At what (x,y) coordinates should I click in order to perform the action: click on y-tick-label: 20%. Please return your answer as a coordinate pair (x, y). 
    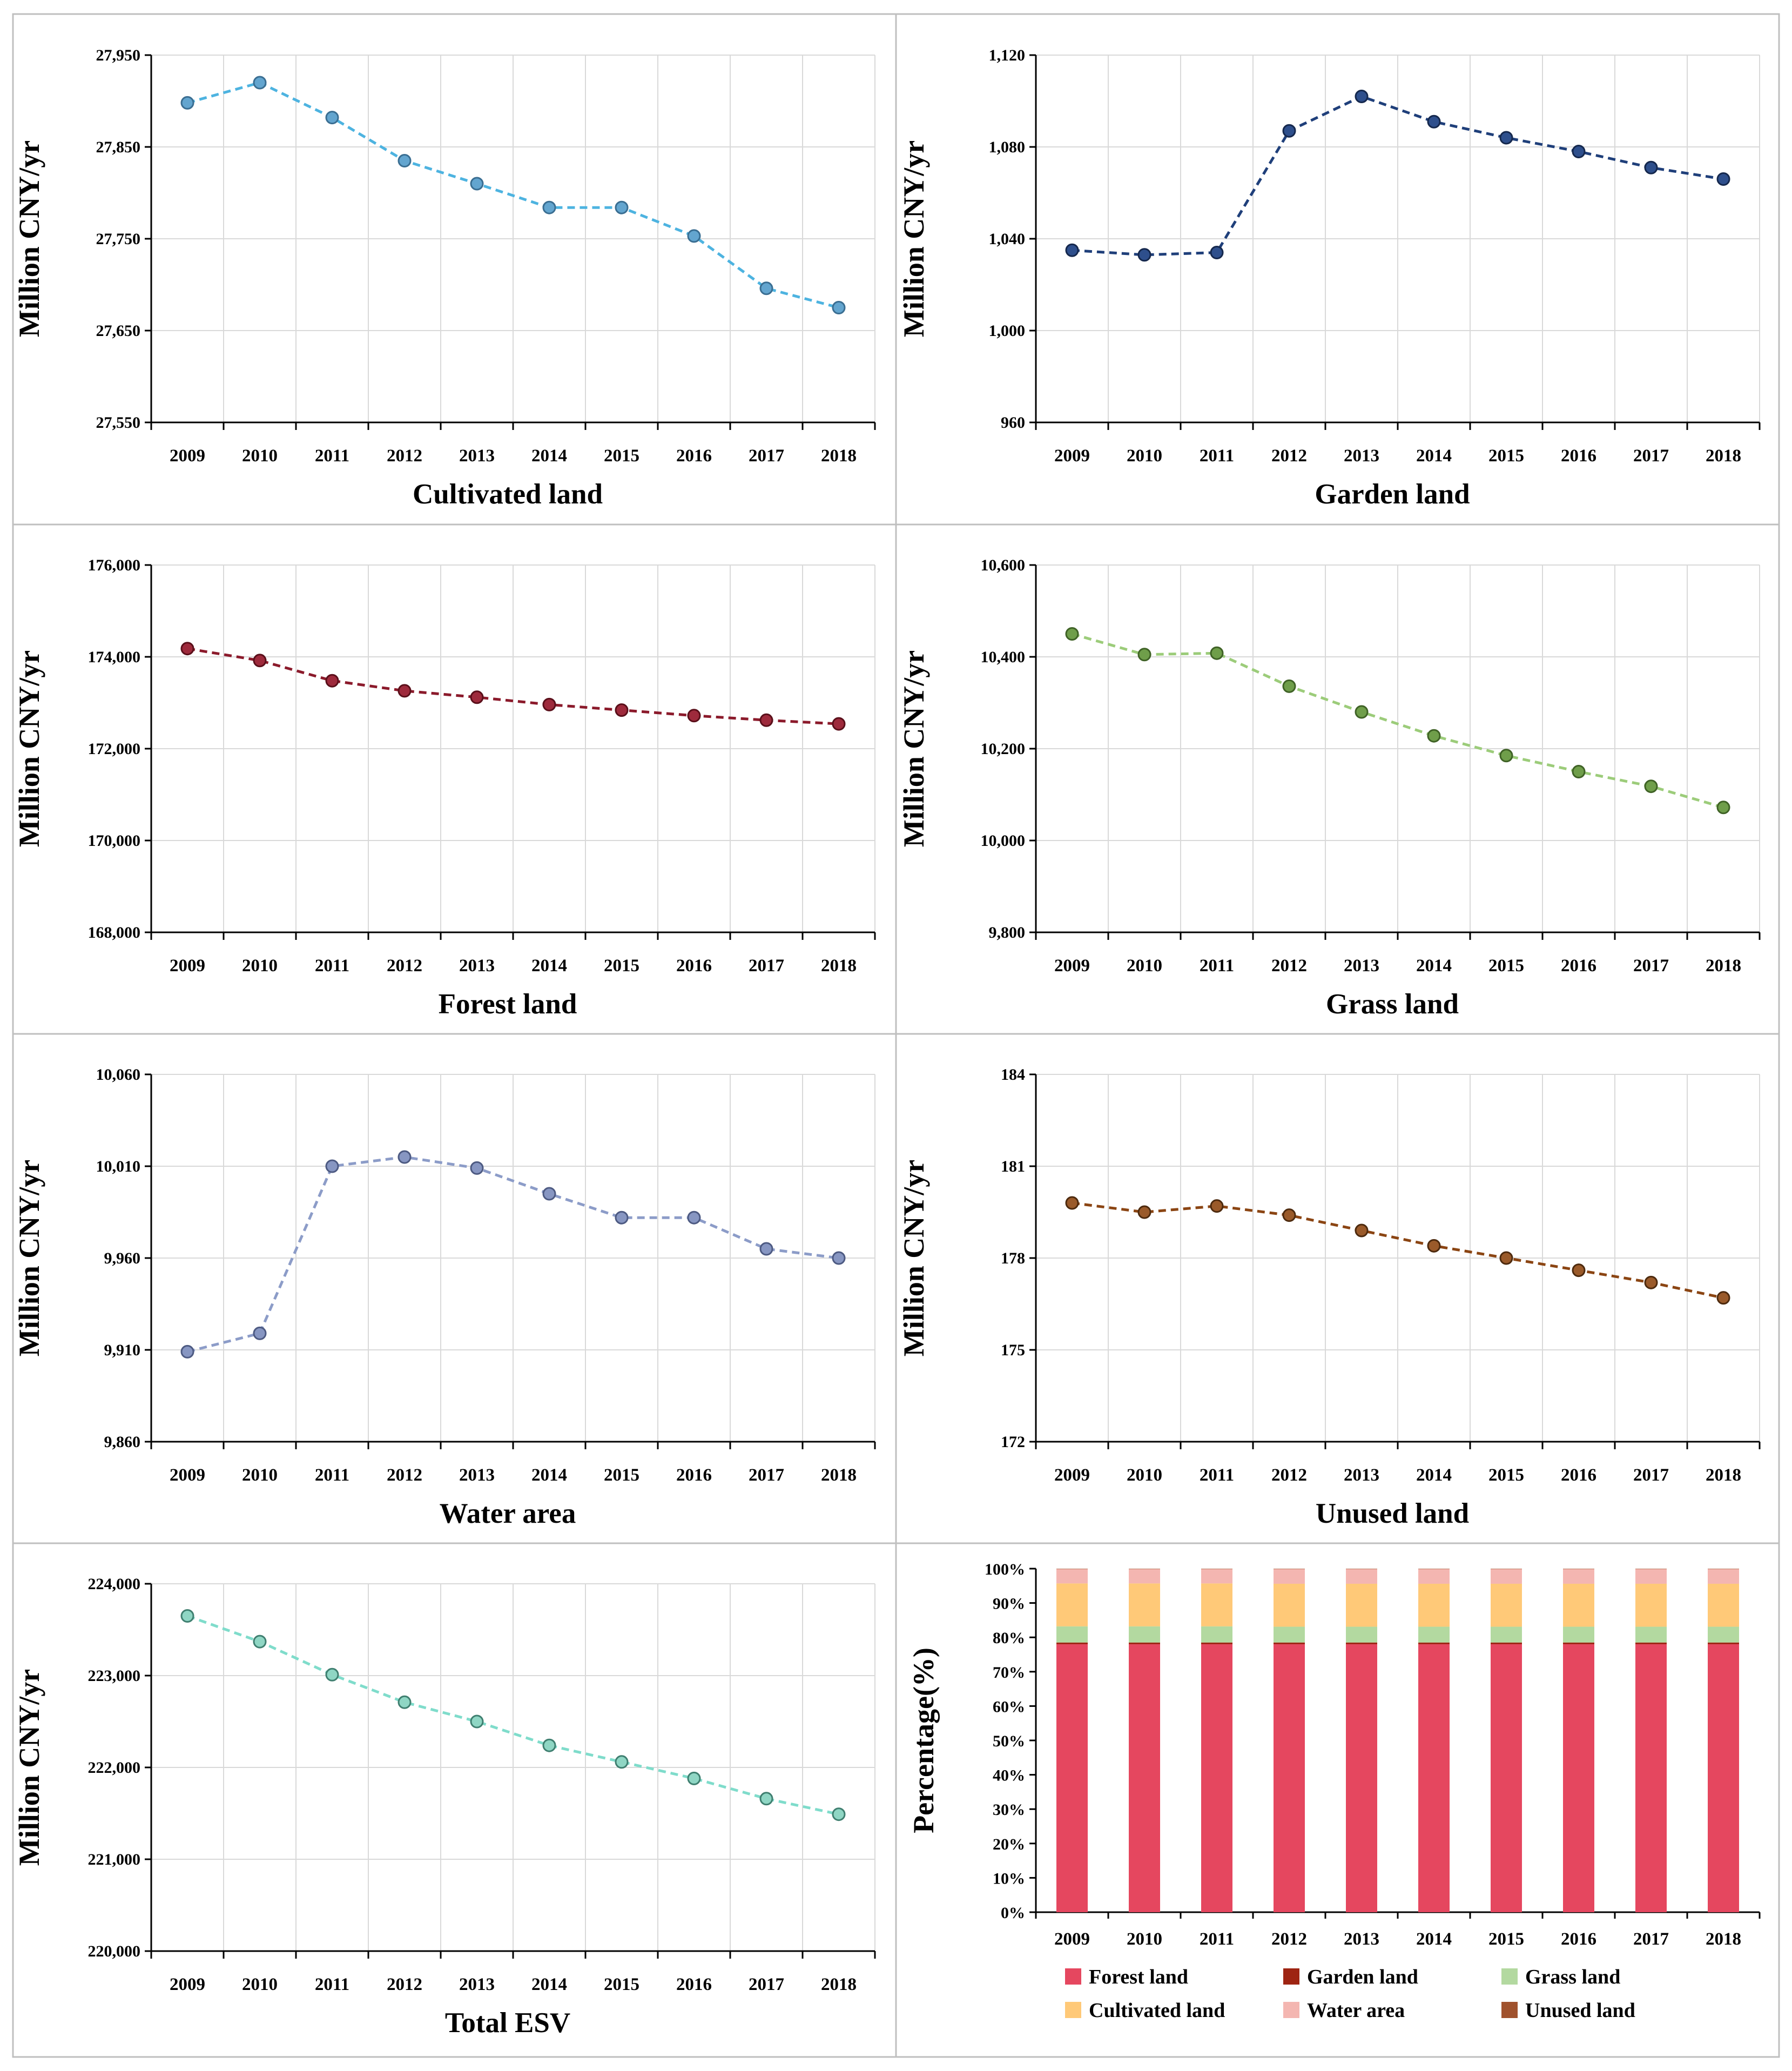
    Looking at the image, I should click on (1009, 1844).